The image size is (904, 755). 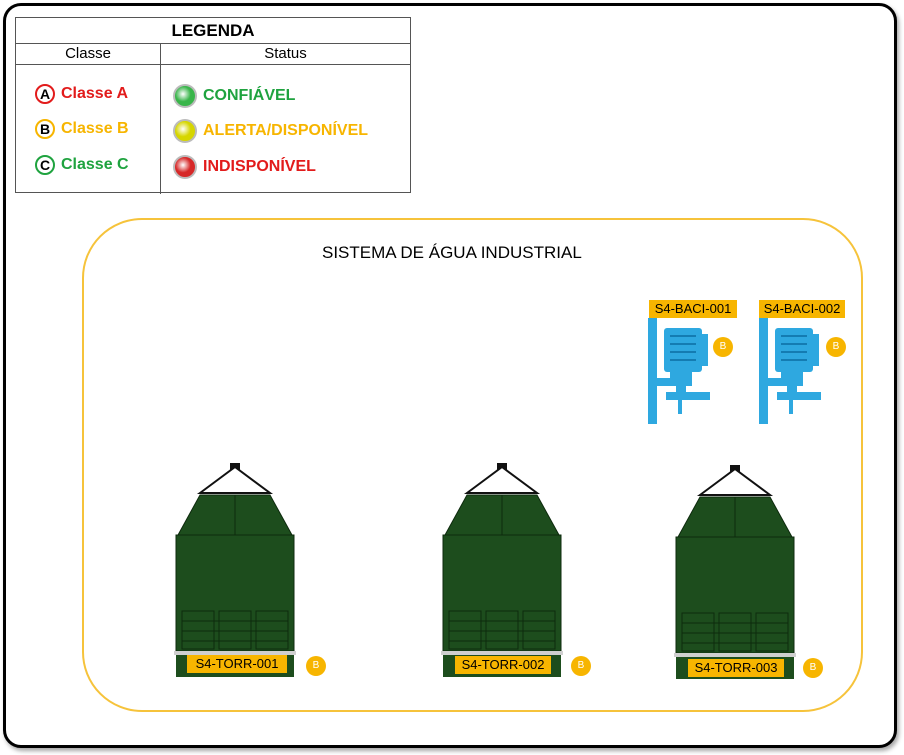 What do you see at coordinates (185, 96) in the screenshot?
I see `status-green-led-icon` at bounding box center [185, 96].